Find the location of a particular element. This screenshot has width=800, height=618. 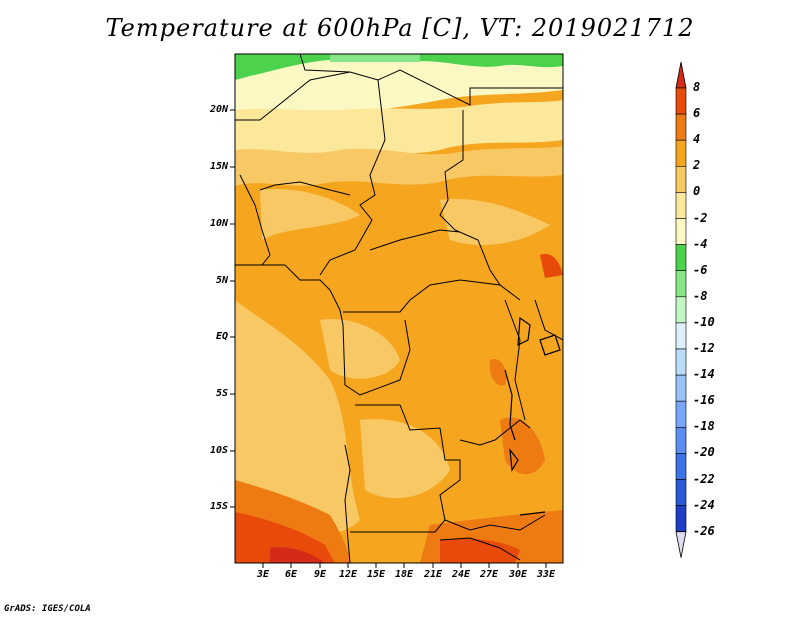

lon-label-27e: 27E is located at coordinates (489, 574).